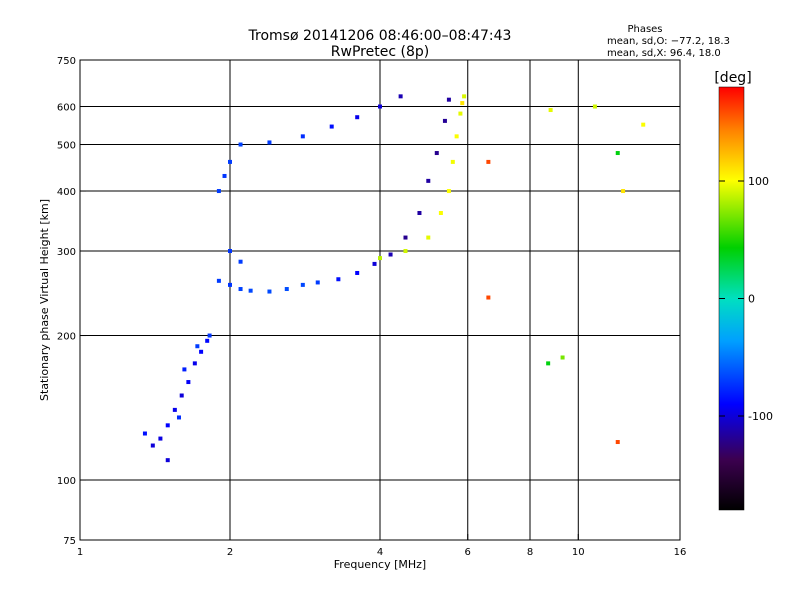 The image size is (800, 600). I want to click on x-tick-label: 16, so click(680, 552).